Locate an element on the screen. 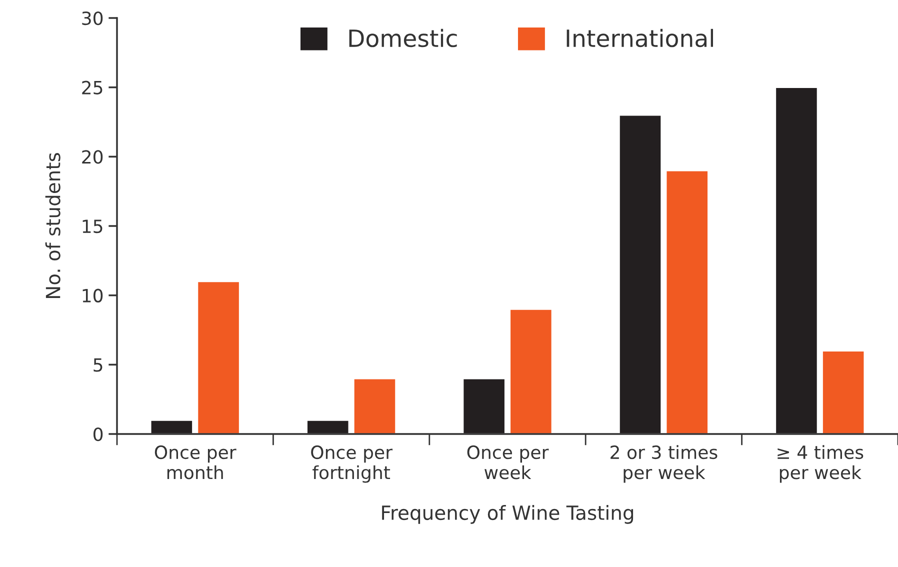  x-axis-title: Frequency of Wine Tasting is located at coordinates (508, 514).